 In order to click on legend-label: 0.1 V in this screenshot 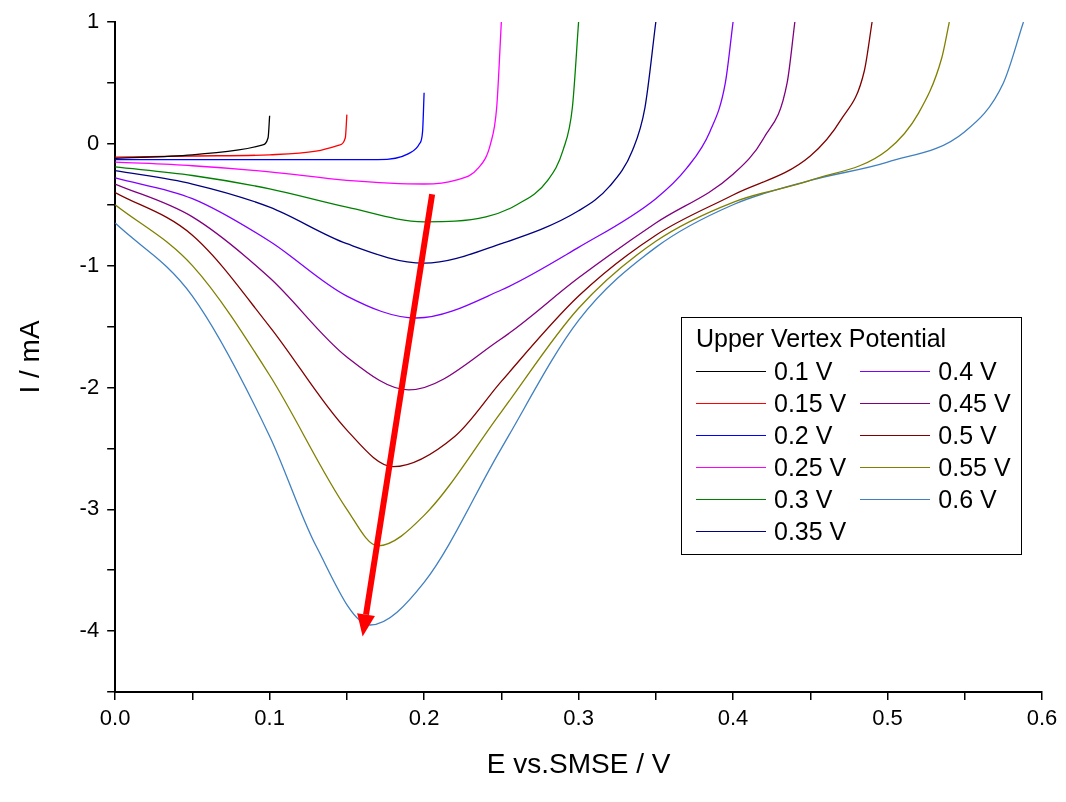, I will do `click(803, 371)`.